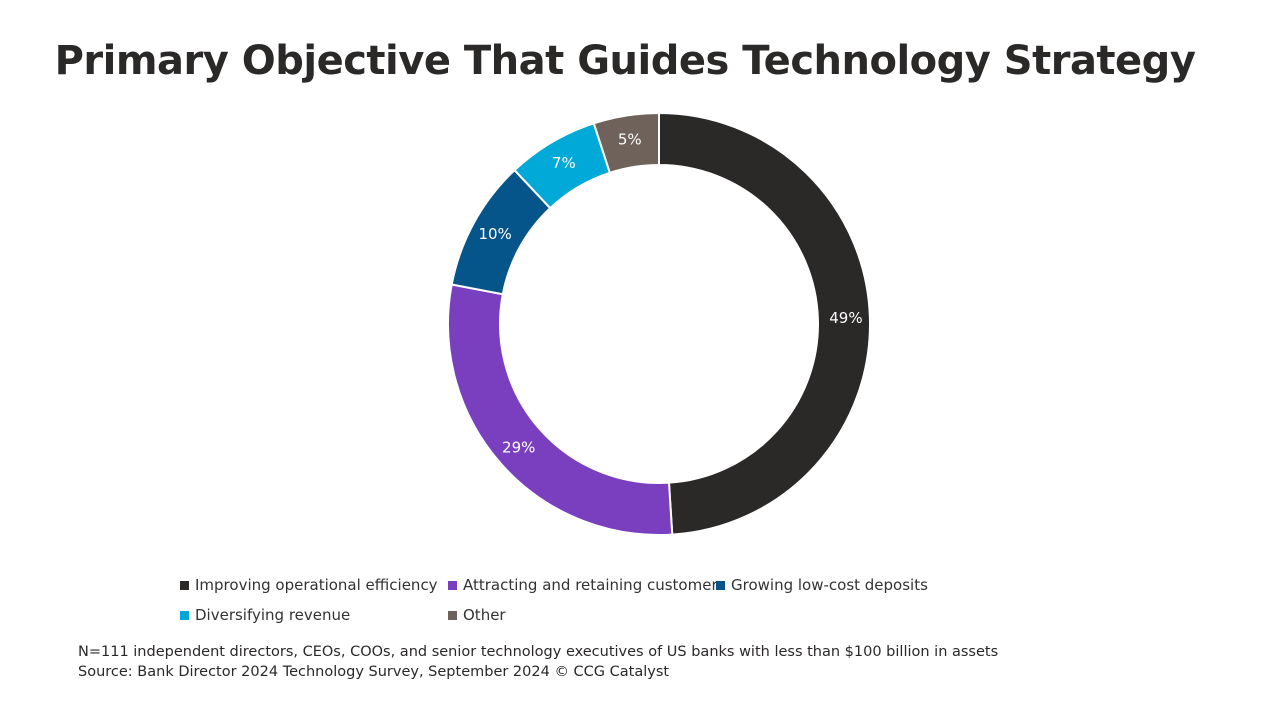  Describe the element at coordinates (630, 139) in the screenshot. I see `data-label: 5%` at that location.